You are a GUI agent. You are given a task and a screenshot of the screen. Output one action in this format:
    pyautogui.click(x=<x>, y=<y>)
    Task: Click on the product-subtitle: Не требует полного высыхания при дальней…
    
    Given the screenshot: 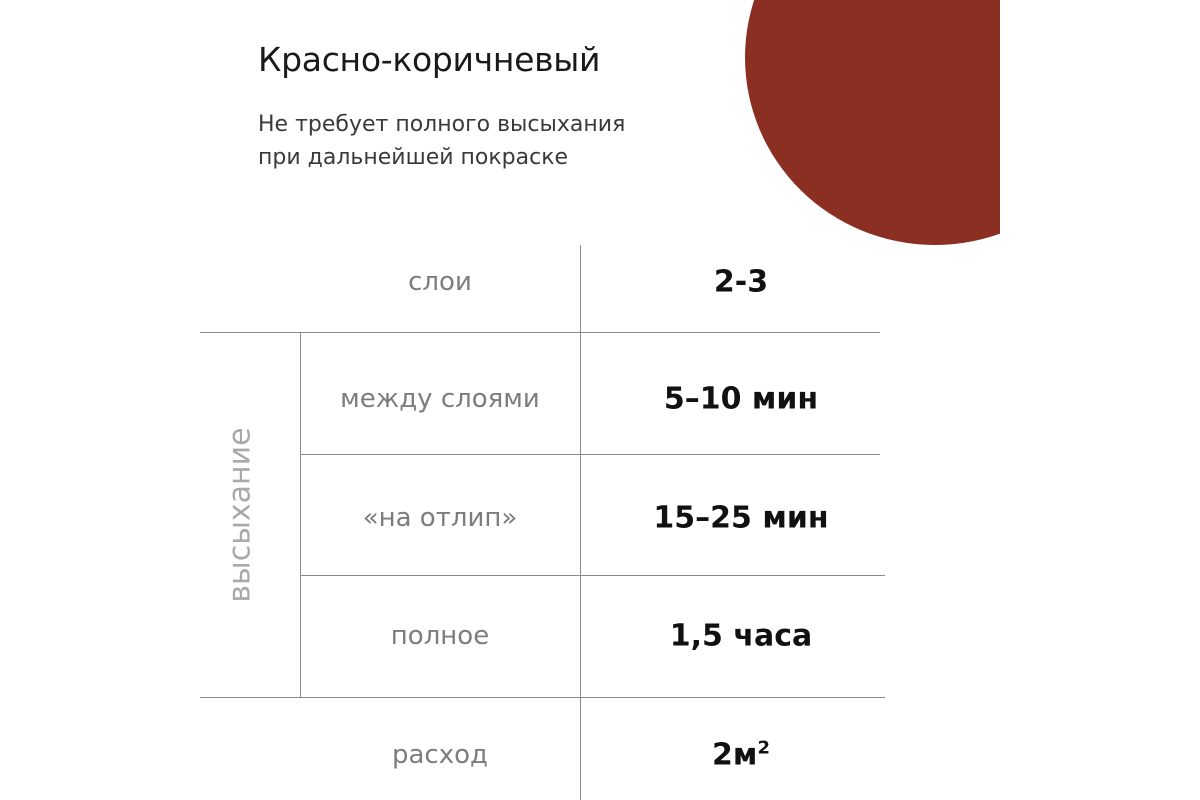 What is the action you would take?
    pyautogui.click(x=441, y=141)
    